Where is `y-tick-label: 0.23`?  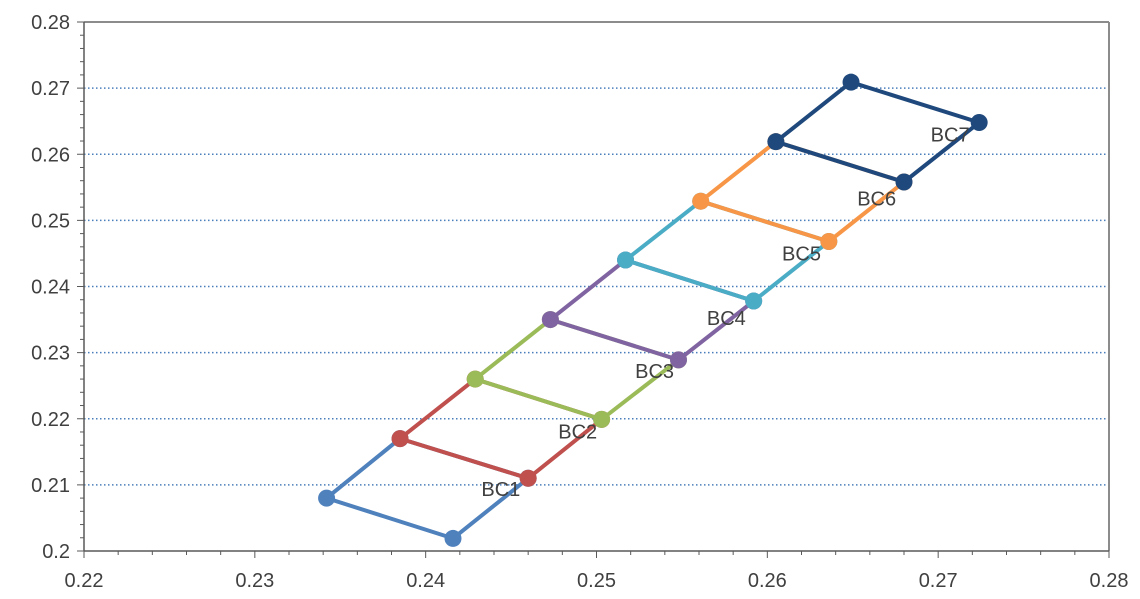 y-tick-label: 0.23 is located at coordinates (50, 354).